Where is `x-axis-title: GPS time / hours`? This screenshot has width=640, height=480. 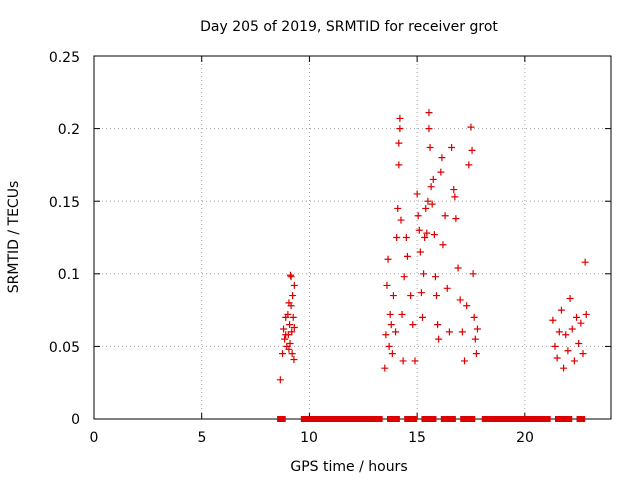 x-axis-title: GPS time / hours is located at coordinates (348, 467).